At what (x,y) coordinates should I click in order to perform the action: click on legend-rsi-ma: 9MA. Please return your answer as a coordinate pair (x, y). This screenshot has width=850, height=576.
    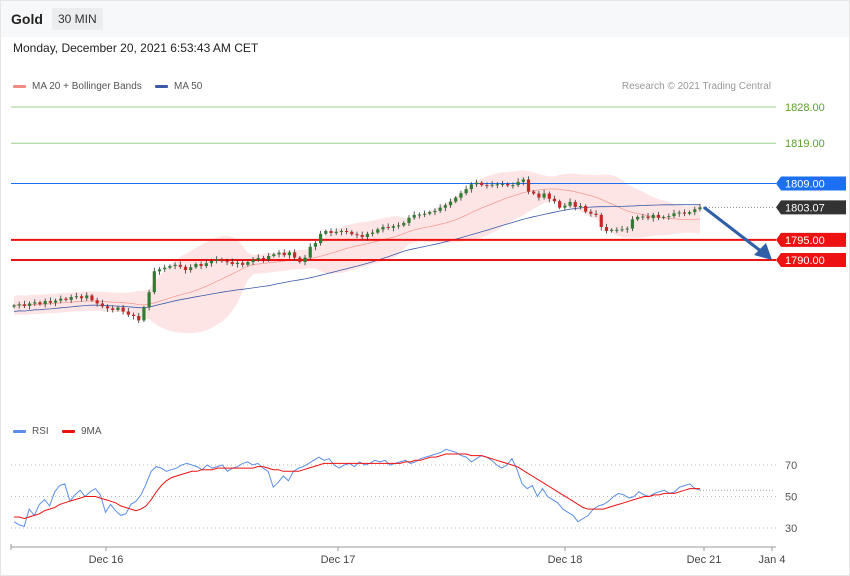
    Looking at the image, I should click on (82, 431).